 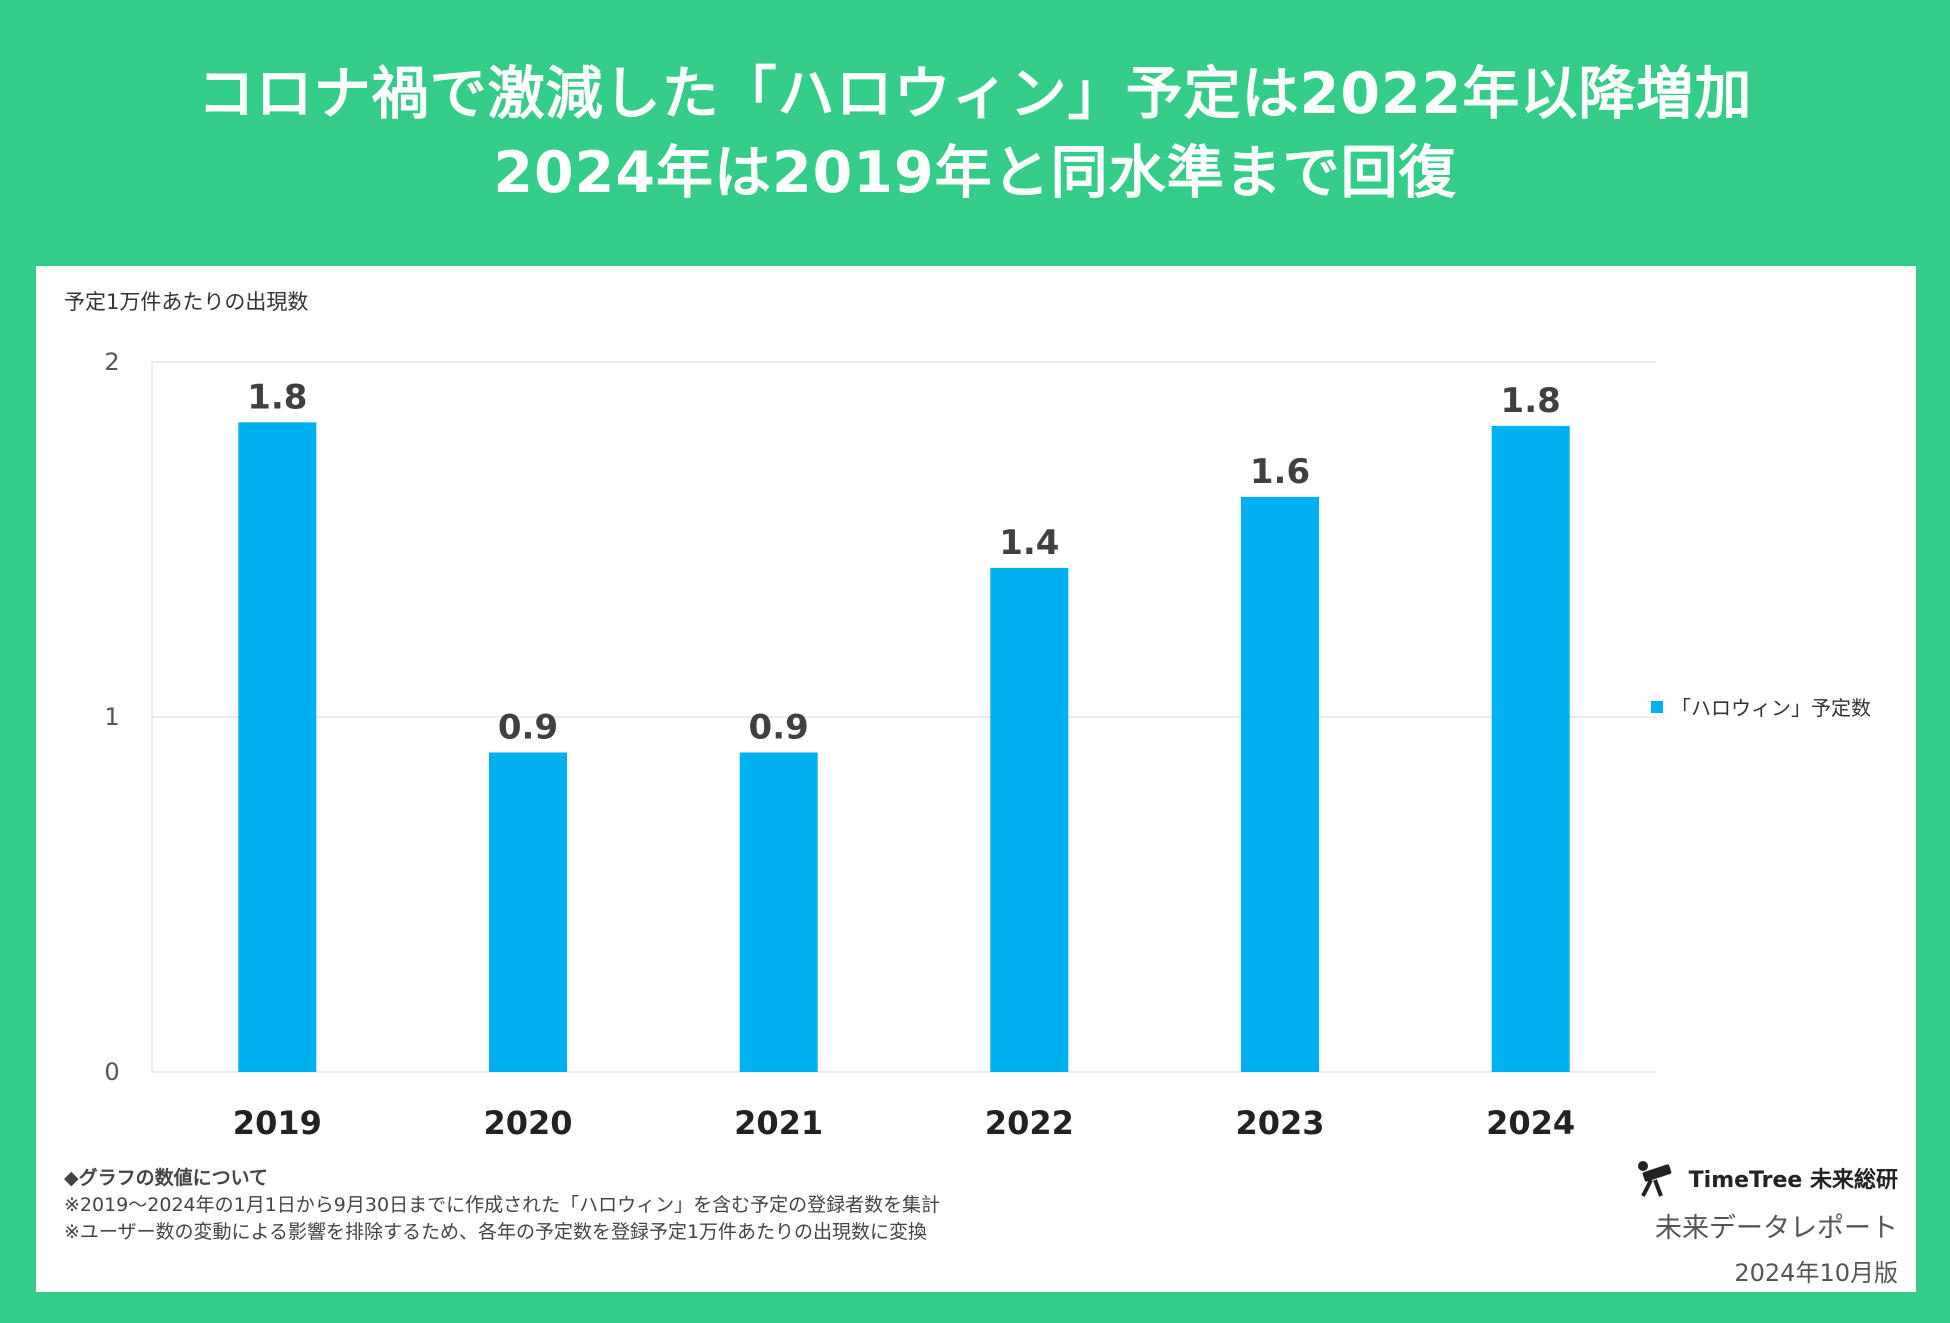 What do you see at coordinates (1771, 708) in the screenshot?
I see `legend-label: 「ハロウィン」予定数` at bounding box center [1771, 708].